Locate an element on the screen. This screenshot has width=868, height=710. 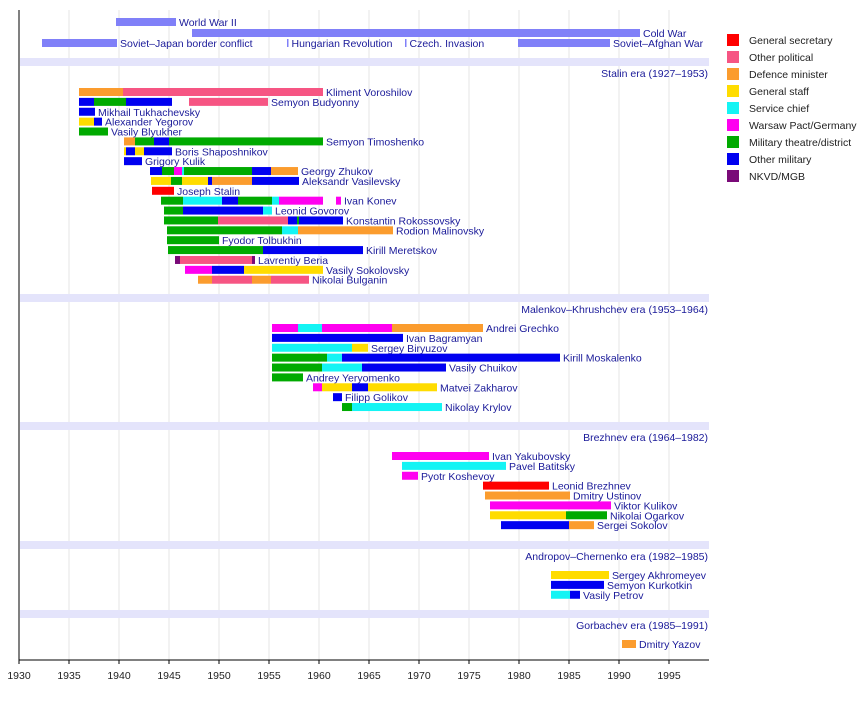
person-row: Boris Shaposhnikov is located at coordinates (196, 152).